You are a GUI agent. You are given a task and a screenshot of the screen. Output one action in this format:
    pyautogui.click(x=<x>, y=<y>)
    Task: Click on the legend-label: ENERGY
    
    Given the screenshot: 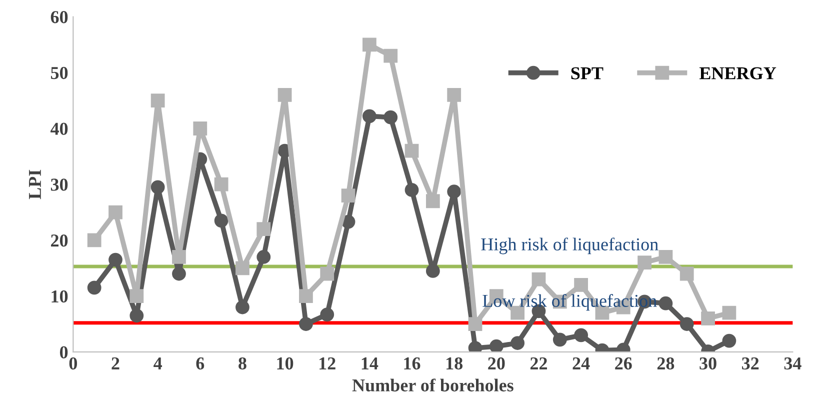 What is the action you would take?
    pyautogui.click(x=737, y=73)
    